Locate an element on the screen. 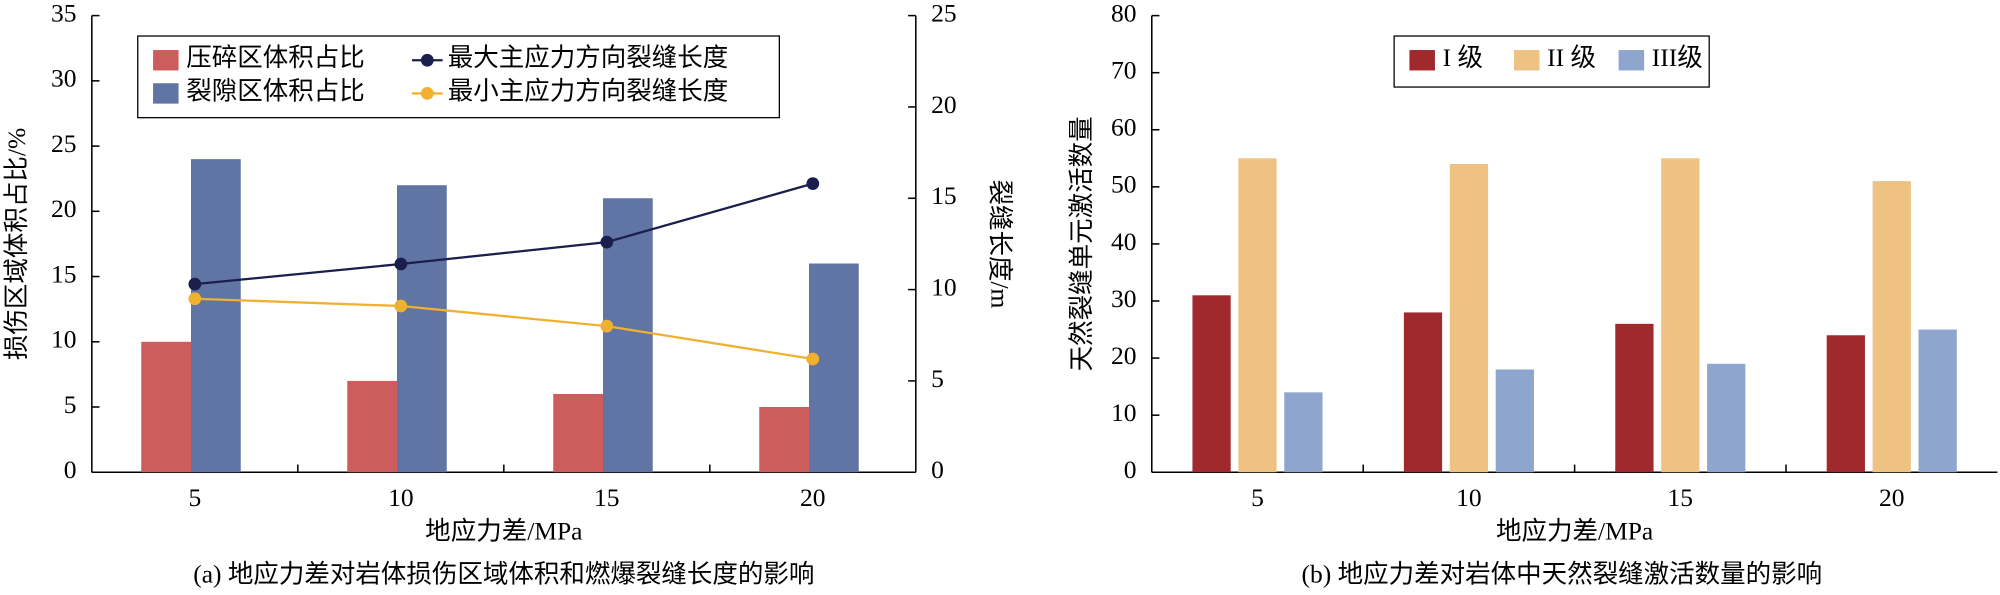 The width and height of the screenshot is (2000, 595). legend-label: 压碎区体积占比 is located at coordinates (275, 57).